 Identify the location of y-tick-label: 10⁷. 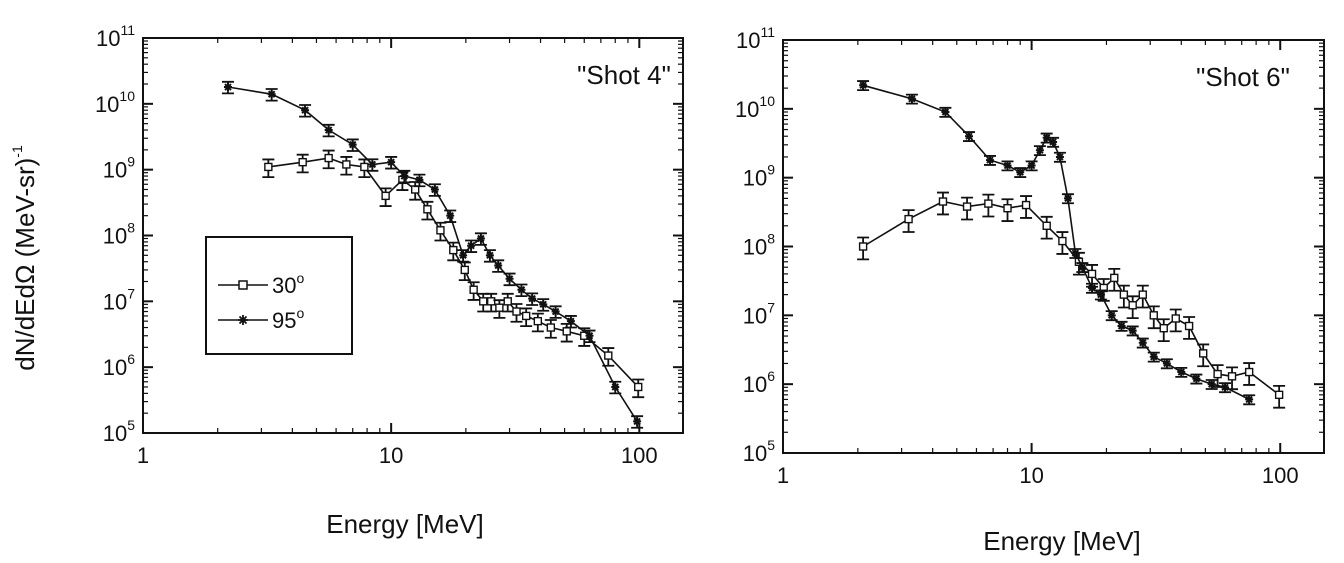
(759, 313).